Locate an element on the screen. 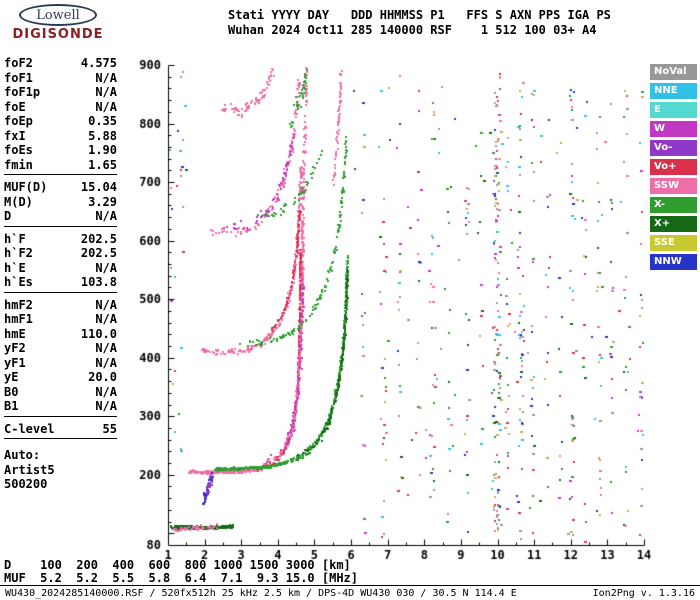 This screenshot has height=600, width=700. param-group-1: MUF(D) 15.04 M(D) 3.29 D N/A is located at coordinates (60, 203).